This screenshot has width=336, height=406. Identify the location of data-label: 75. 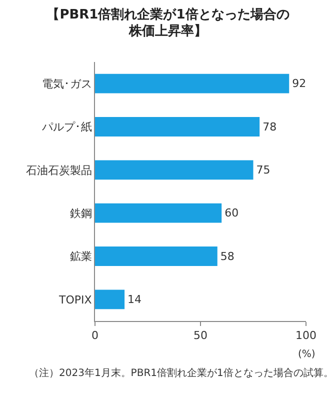
(263, 169).